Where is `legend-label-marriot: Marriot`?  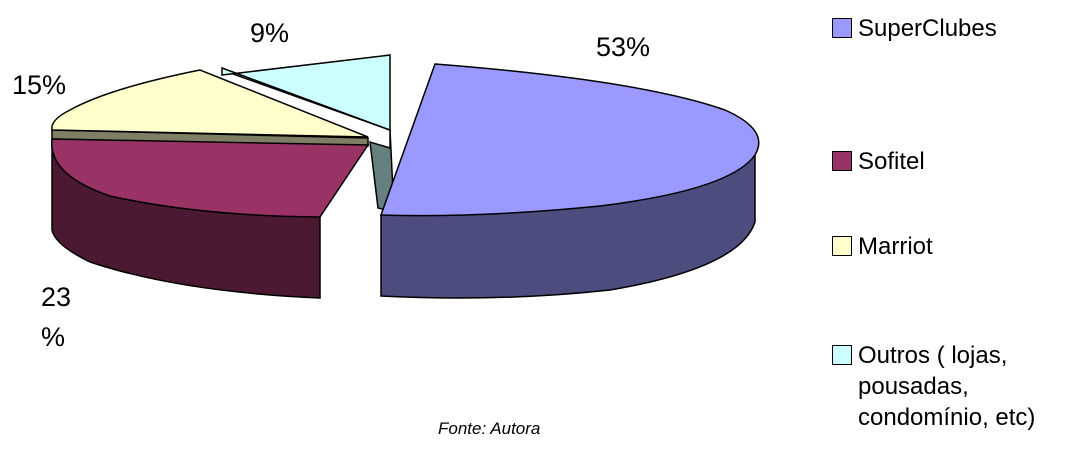 legend-label-marriot: Marriot is located at coordinates (895, 246).